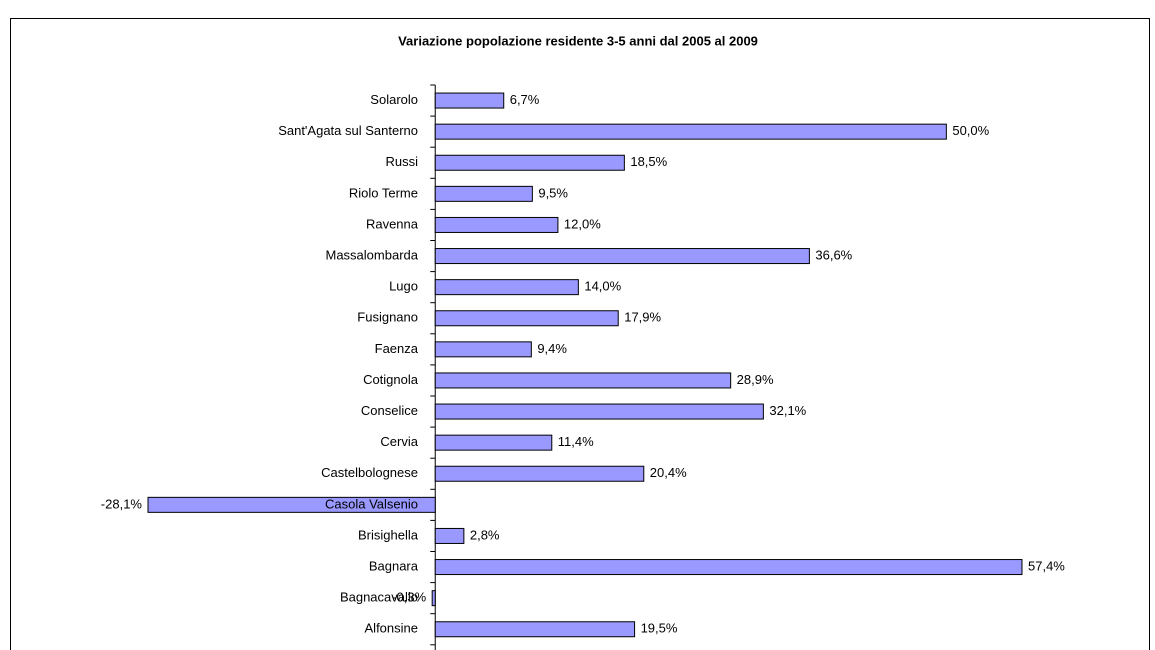 This screenshot has width=1155, height=650. I want to click on category-label: Bagnacavallo, so click(379, 597).